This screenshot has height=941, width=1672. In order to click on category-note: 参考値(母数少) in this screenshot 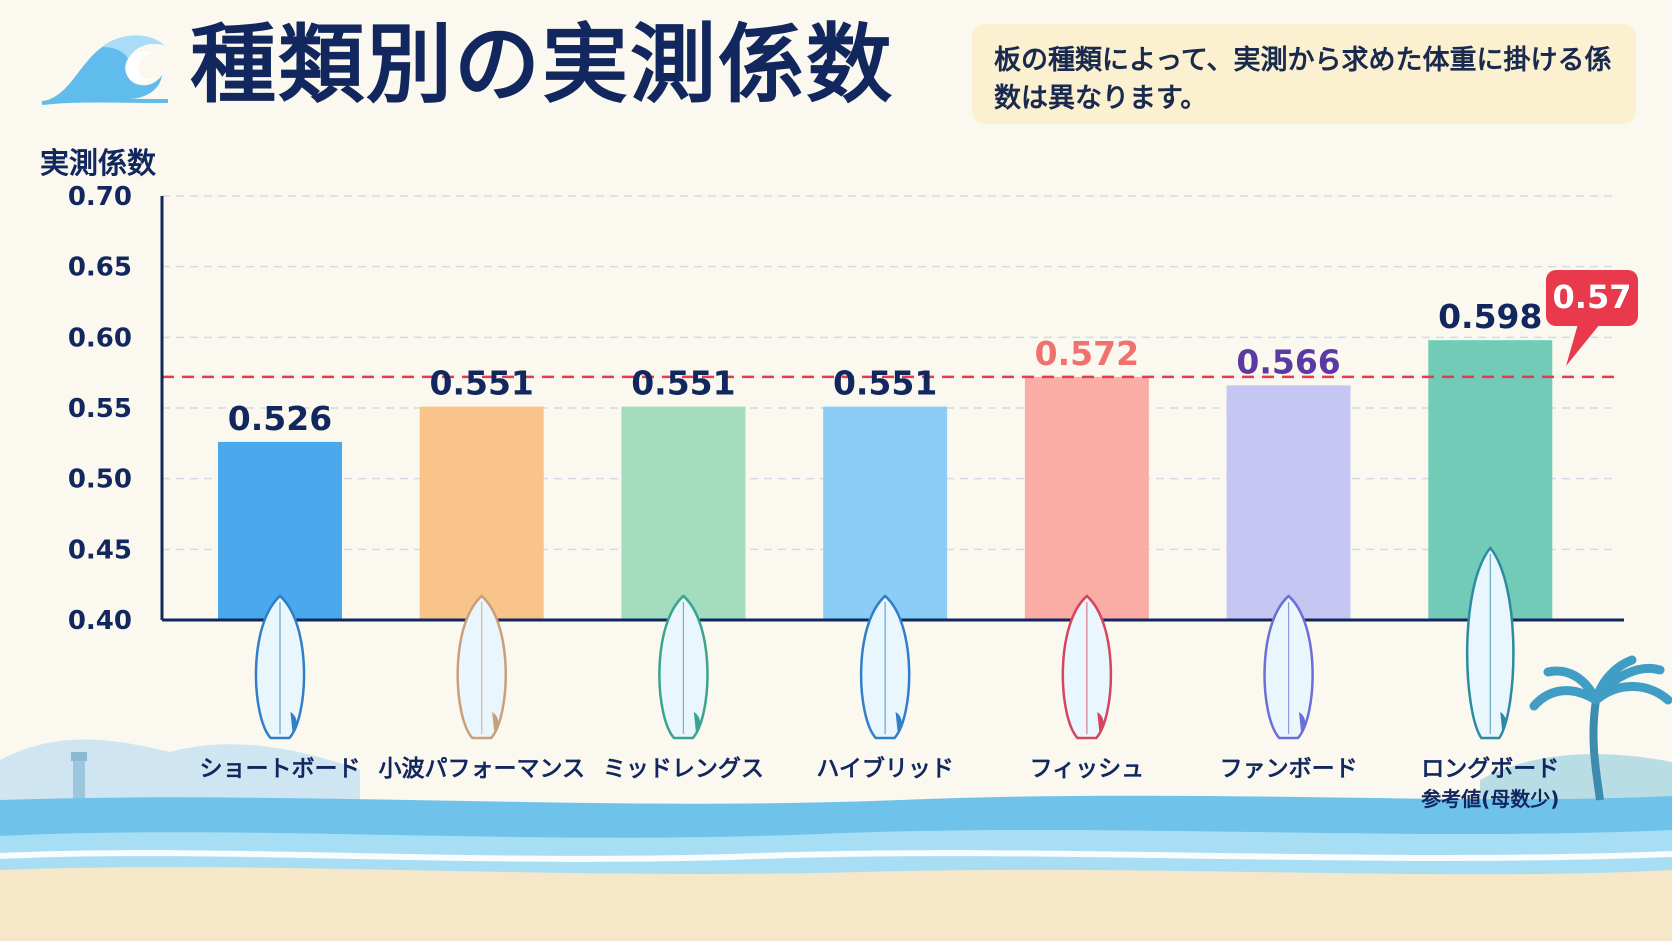, I will do `click(1490, 799)`.